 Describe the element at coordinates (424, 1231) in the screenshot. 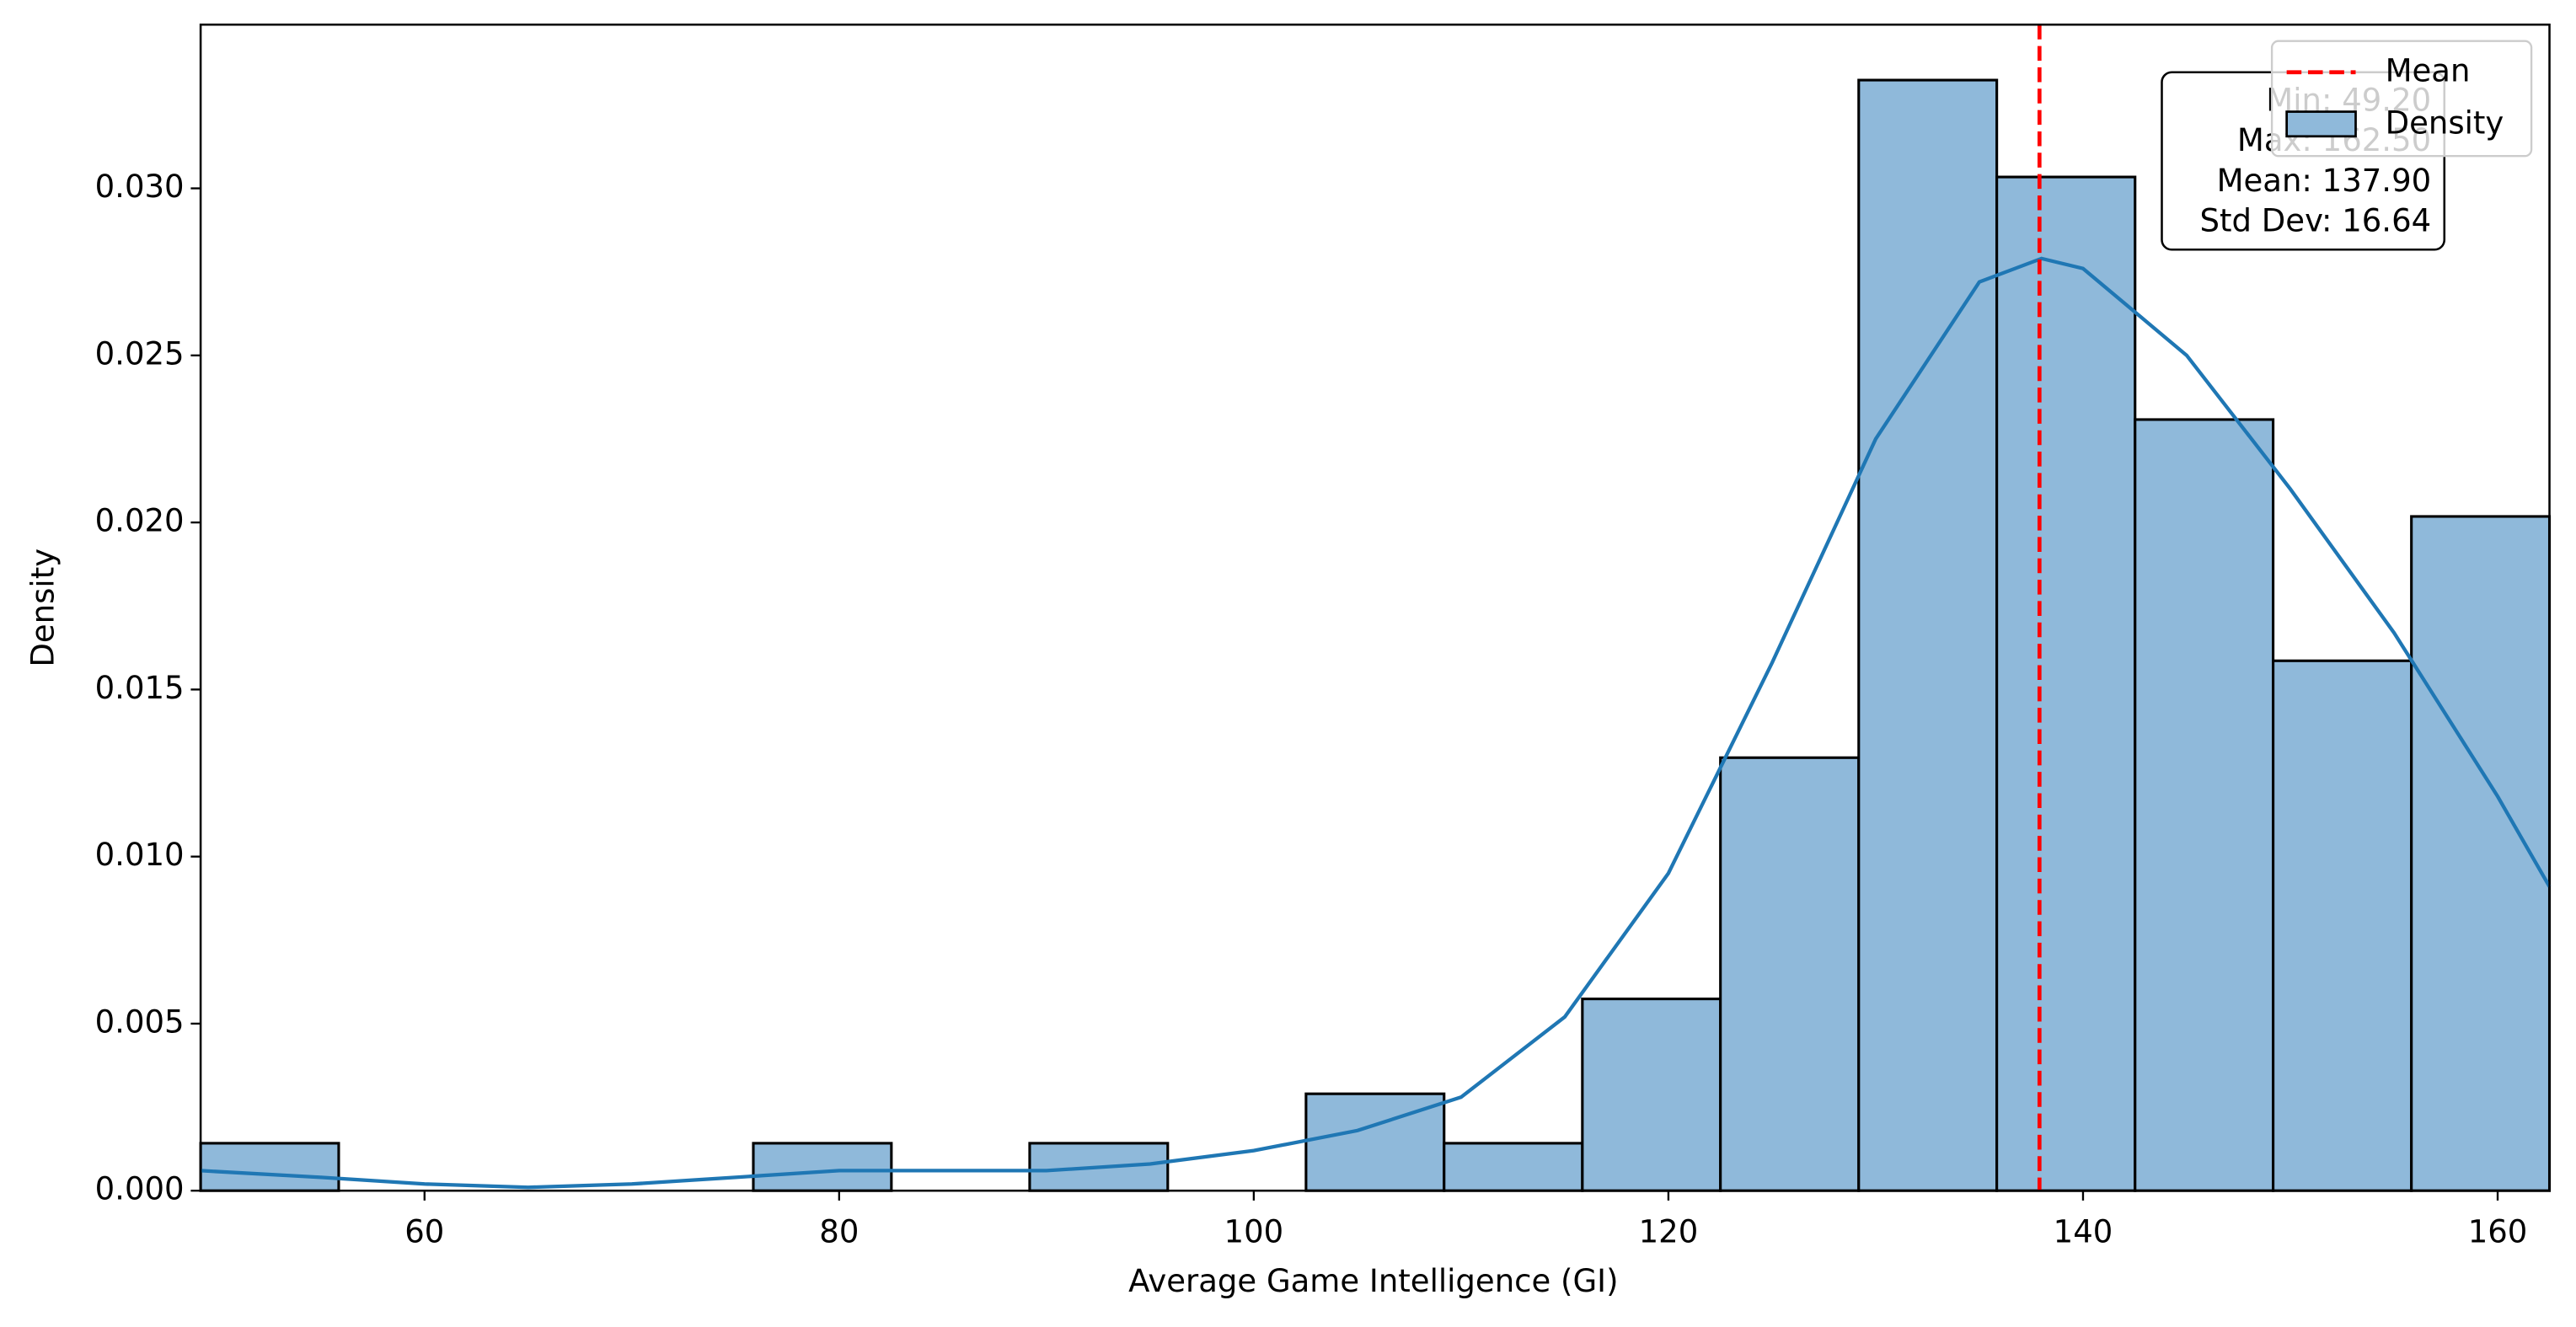

I see `x-tick-label: 60` at that location.